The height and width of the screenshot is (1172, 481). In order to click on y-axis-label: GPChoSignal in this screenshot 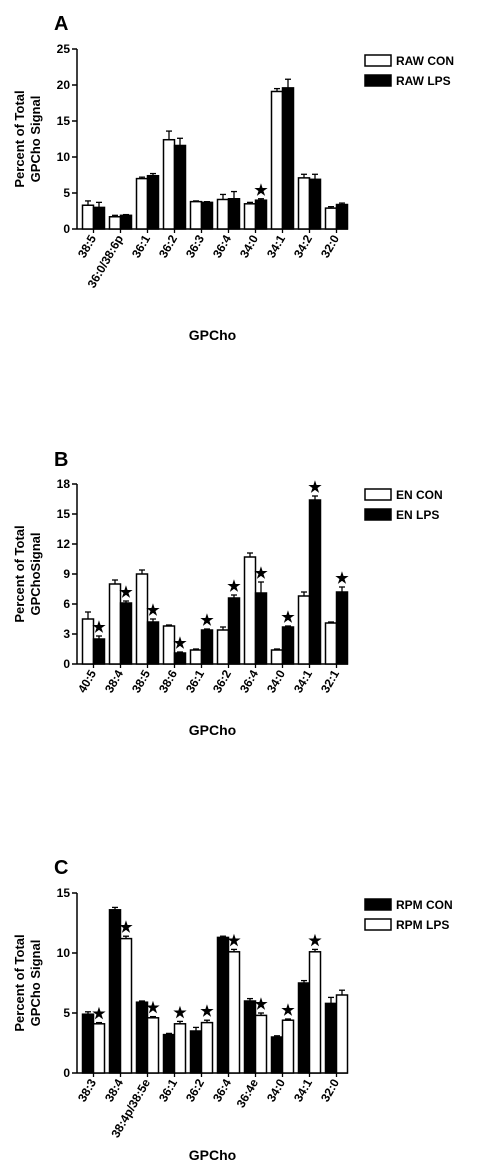, I will do `click(35, 573)`.